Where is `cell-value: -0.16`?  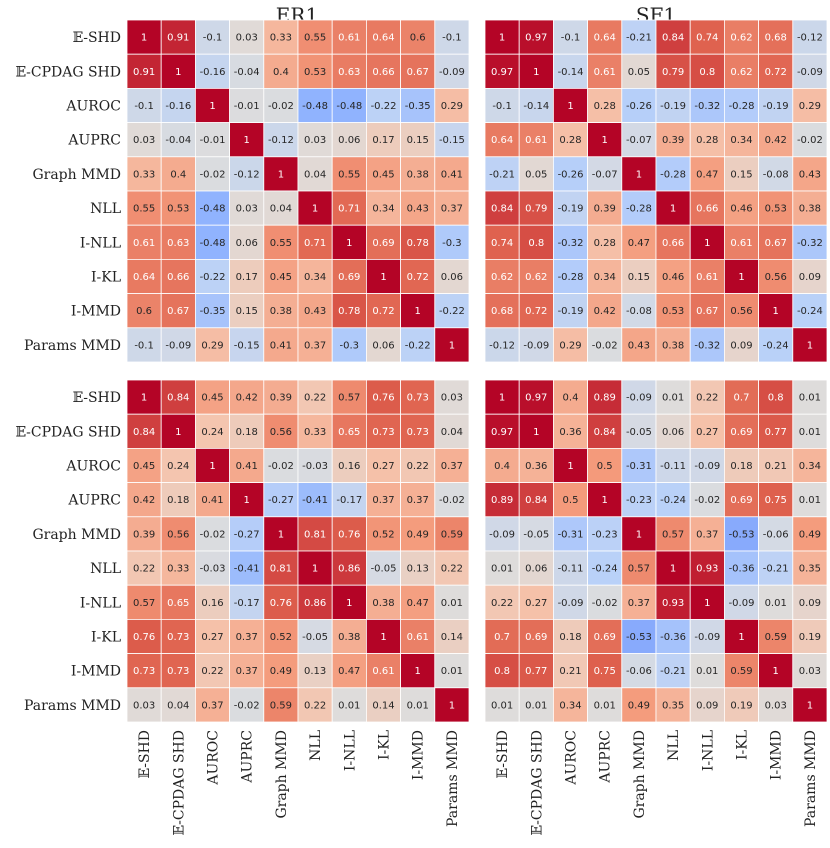
cell-value: -0.16 is located at coordinates (178, 106).